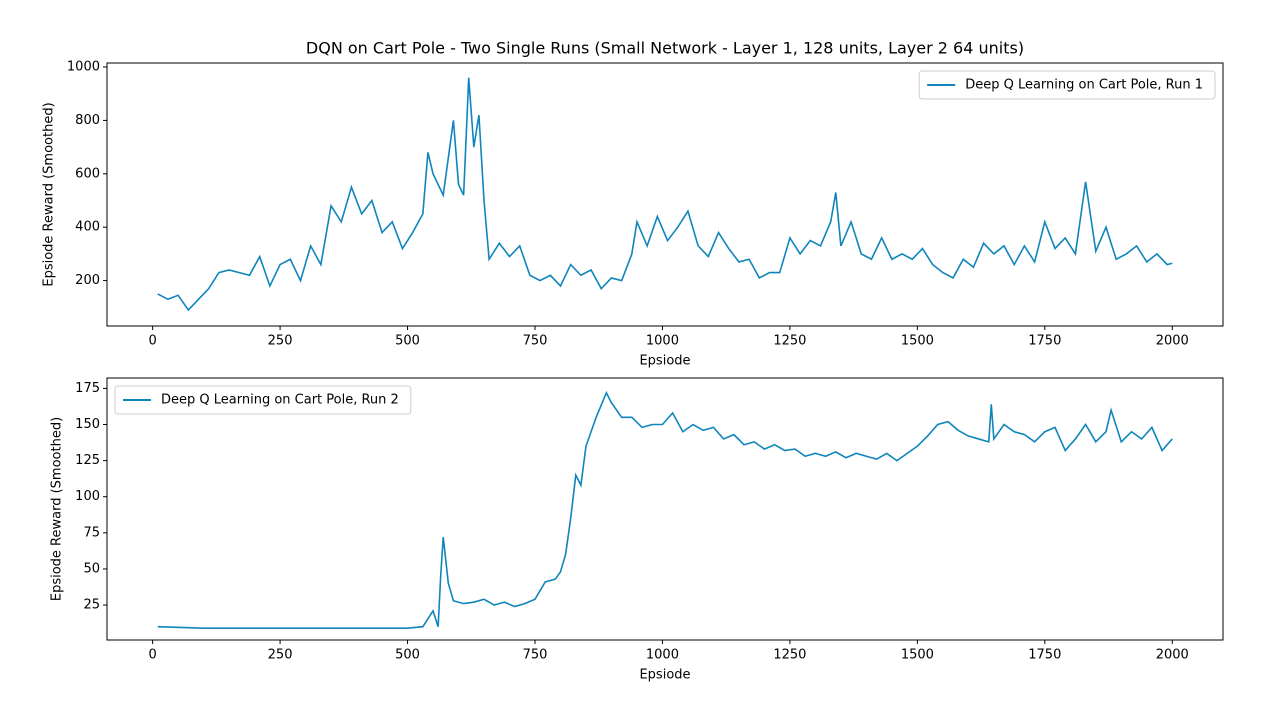  I want to click on y-tick-label: 100, so click(87, 496).